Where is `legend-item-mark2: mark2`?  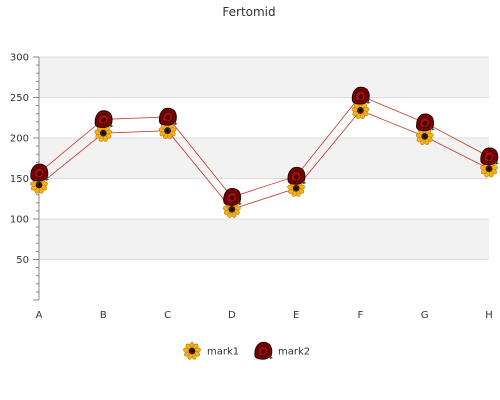 legend-item-mark2: mark2 is located at coordinates (282, 350).